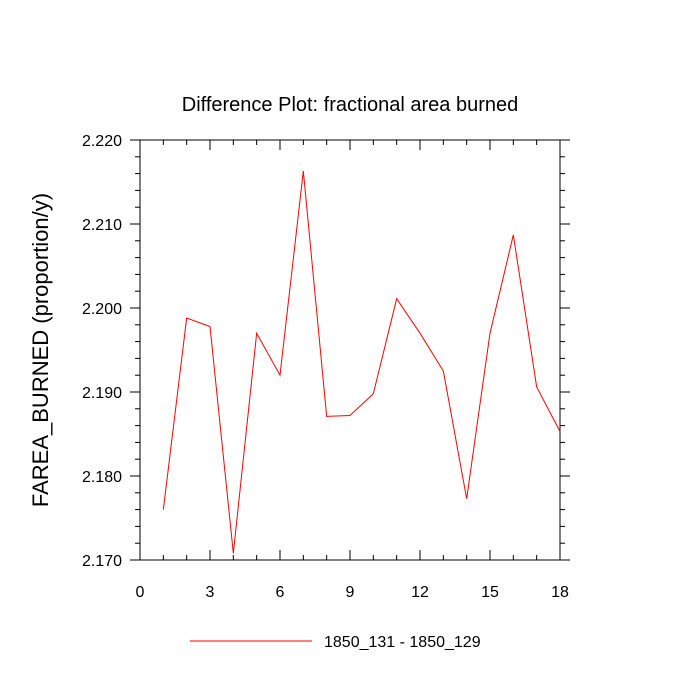 The width and height of the screenshot is (700, 700). What do you see at coordinates (40, 350) in the screenshot?
I see `y-axis-label: FAREA_BURNED (proportion/y)` at bounding box center [40, 350].